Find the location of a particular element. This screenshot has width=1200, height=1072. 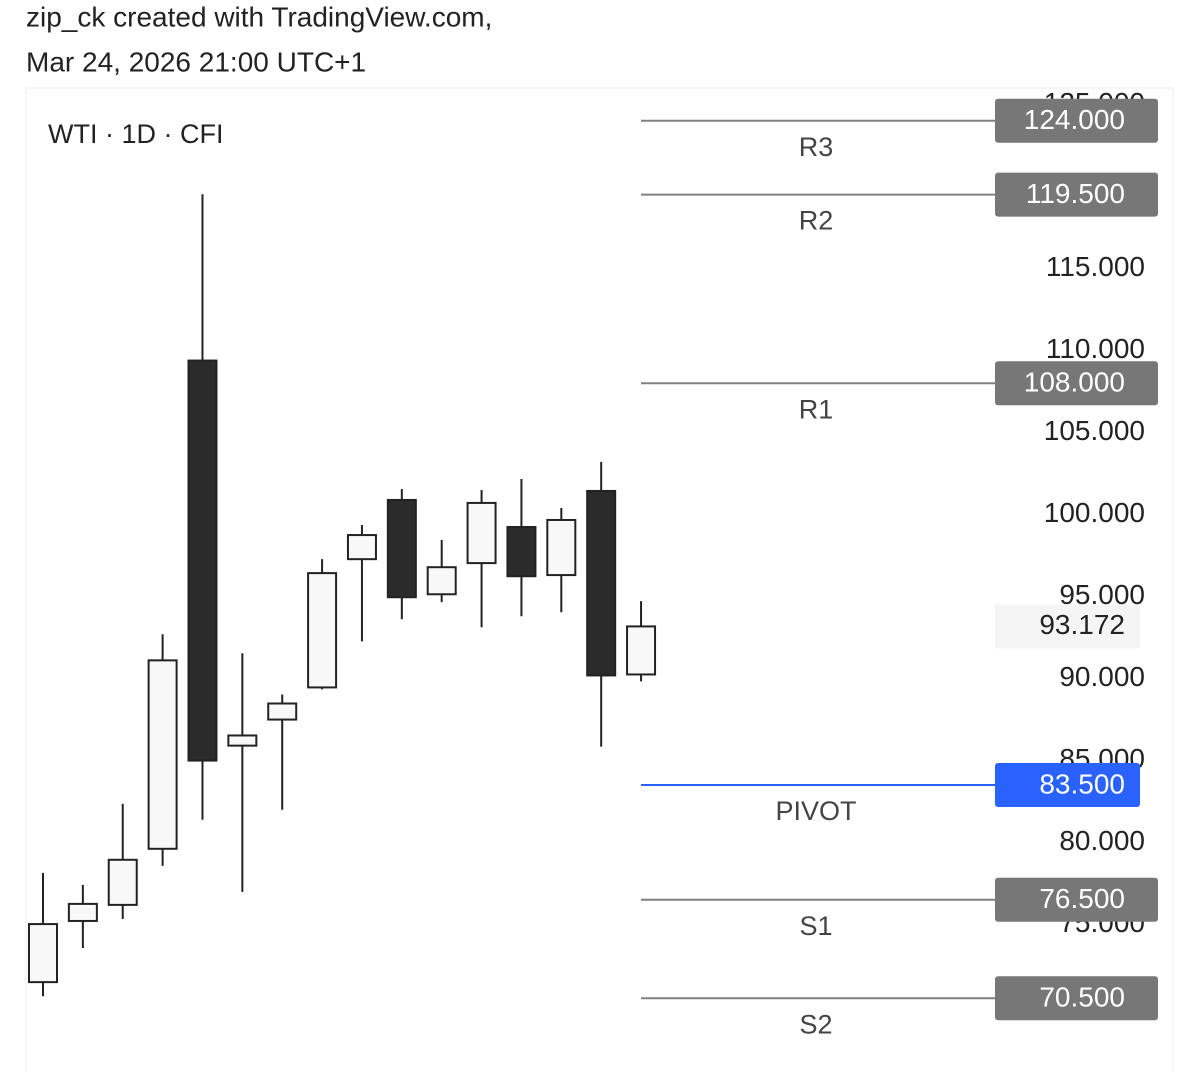

level-value-label: 108.000 is located at coordinates (1074, 382).